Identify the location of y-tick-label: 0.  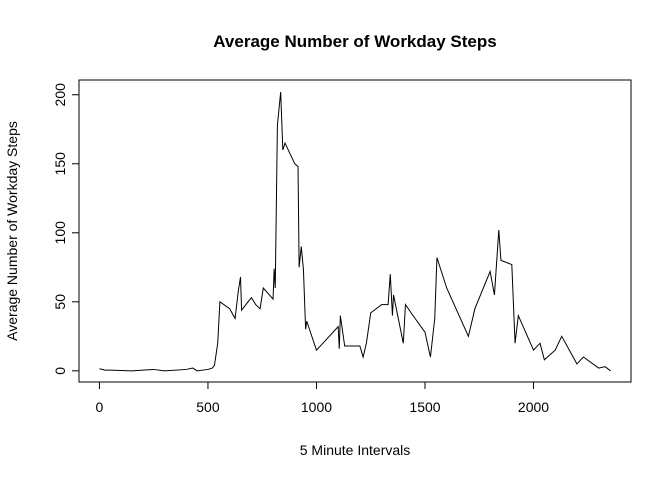
(60, 371).